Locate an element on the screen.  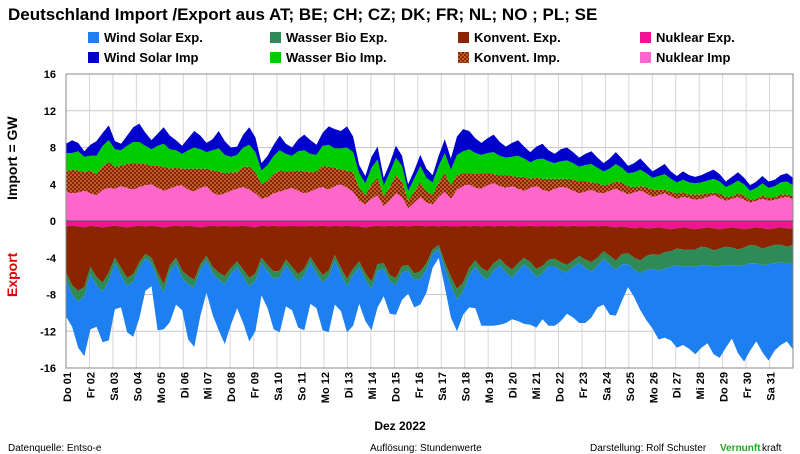
y-tick-label: 4 is located at coordinates (53, 185).